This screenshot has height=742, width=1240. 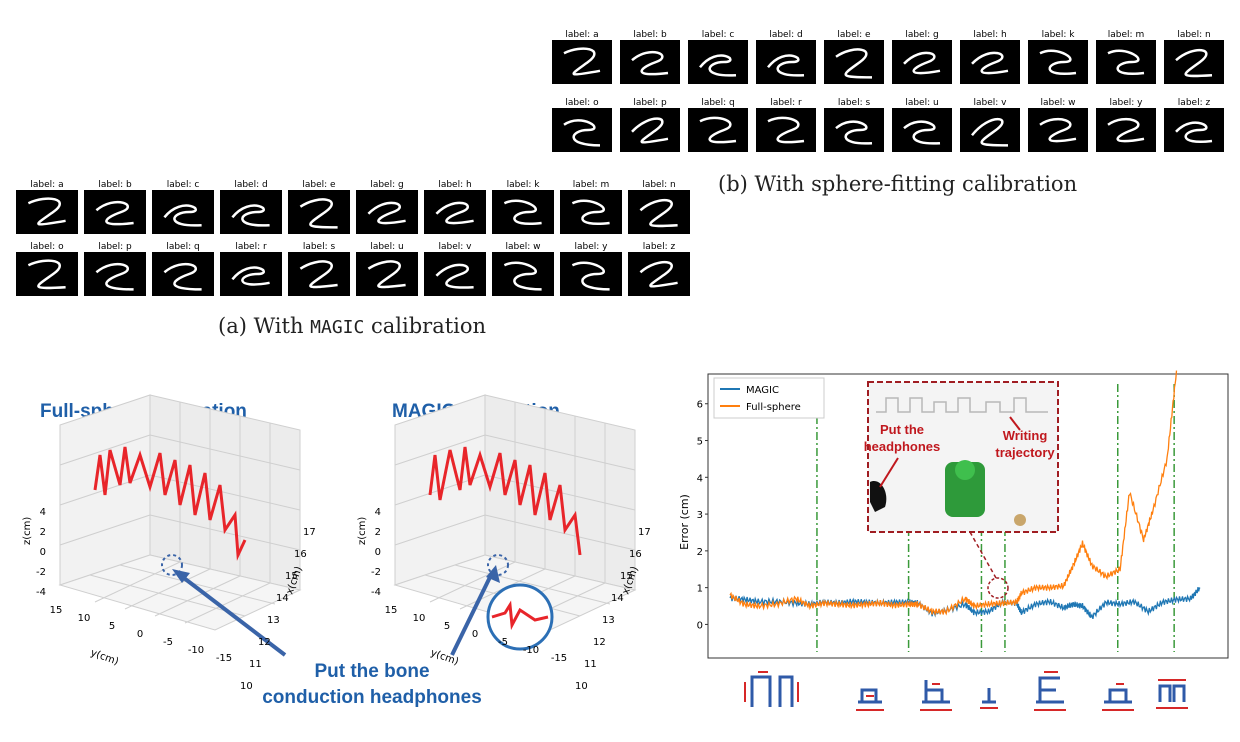 I want to click on panel-b-r2-tile-label: label: w, so click(x=1058, y=103).